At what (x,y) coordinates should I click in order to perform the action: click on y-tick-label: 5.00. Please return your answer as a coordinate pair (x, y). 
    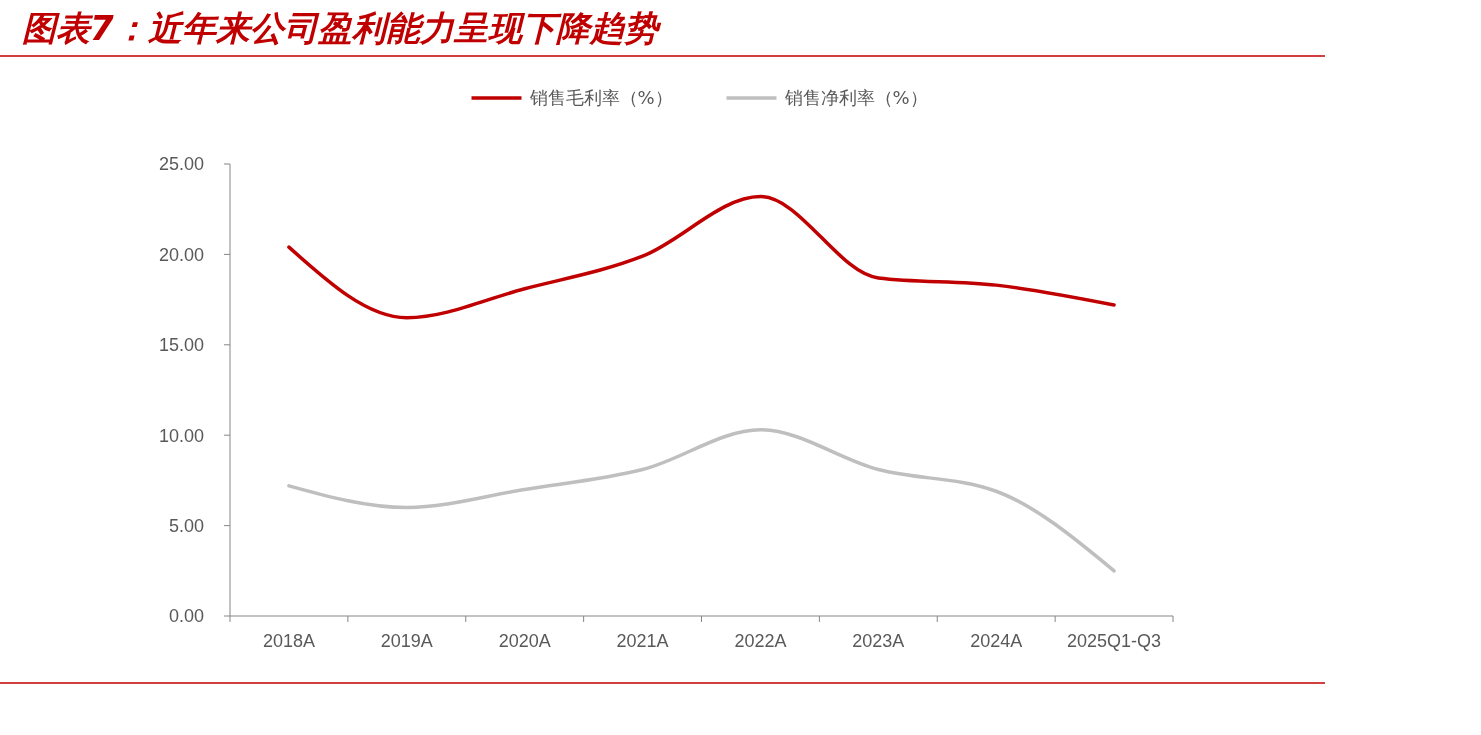
    Looking at the image, I should click on (186, 525).